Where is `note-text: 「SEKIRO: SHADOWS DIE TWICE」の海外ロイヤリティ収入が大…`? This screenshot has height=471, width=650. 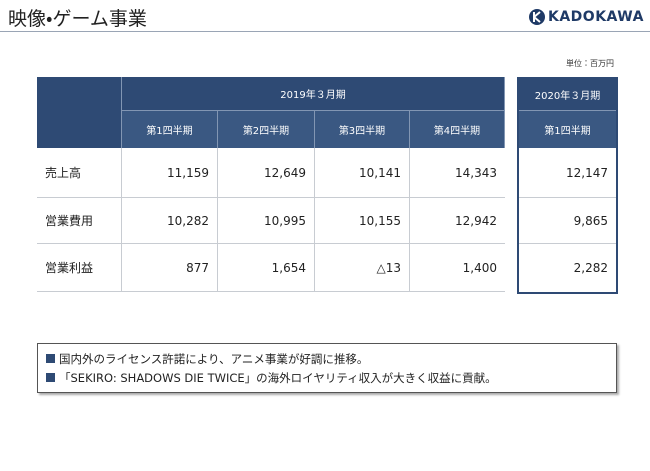 note-text: 「SEKIRO: SHADOWS DIE TWICE」の海外ロイヤリティ収入が大… is located at coordinates (278, 377).